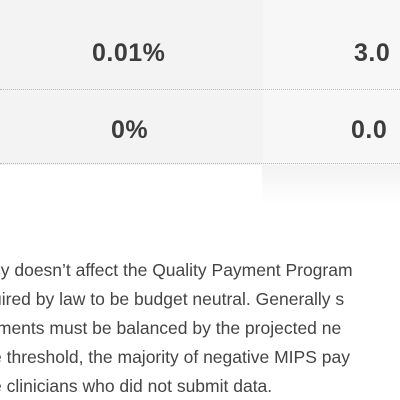  I want to click on table-cell: 0.01%, so click(129, 53).